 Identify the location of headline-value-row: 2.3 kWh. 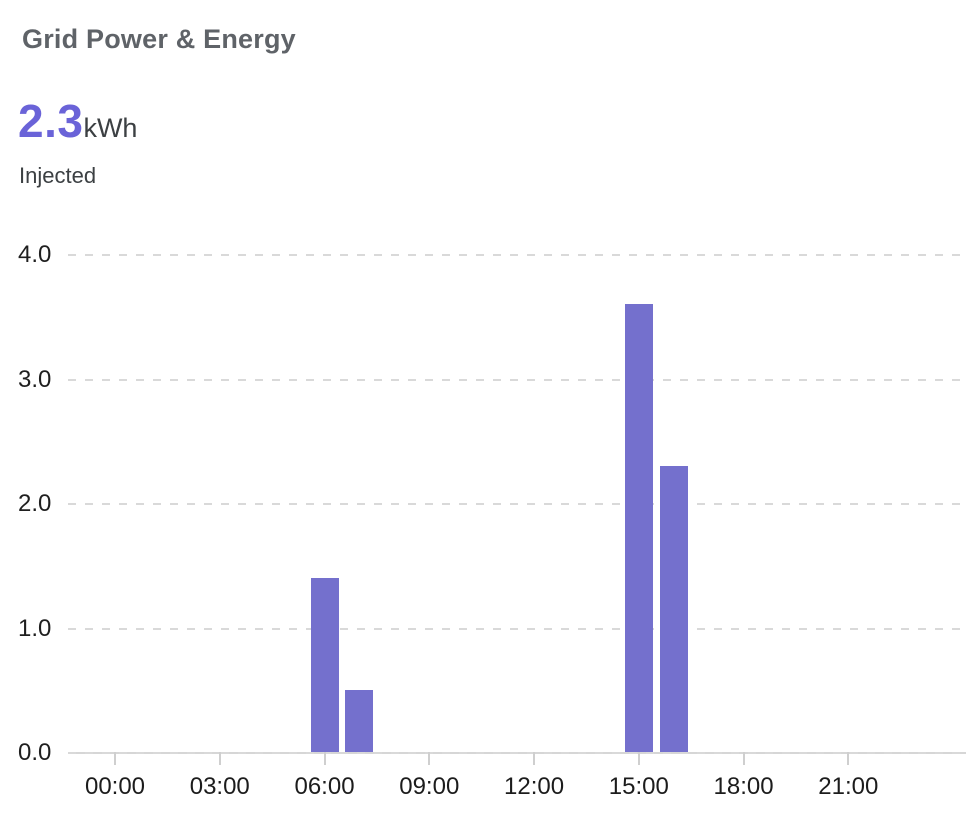
(77, 121).